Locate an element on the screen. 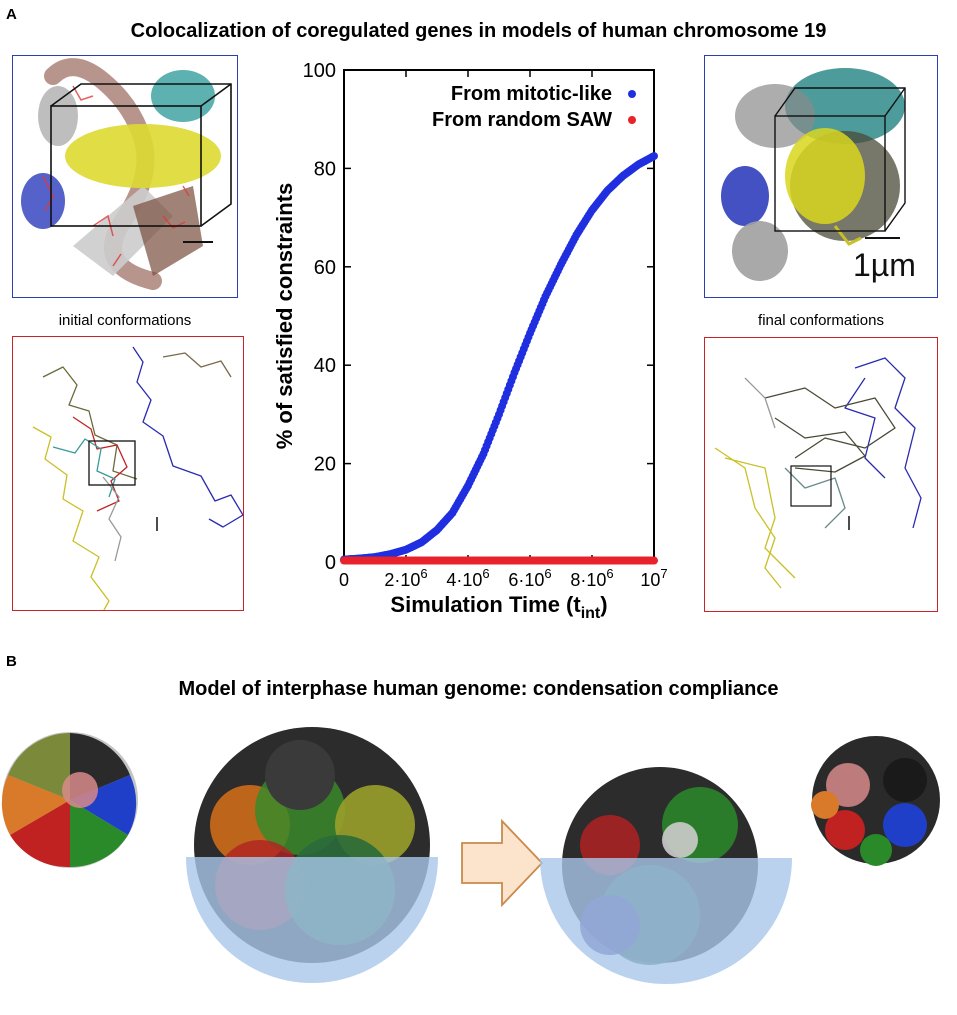 The width and height of the screenshot is (957, 1015). final-conformations-caption: final conformations is located at coordinates (821, 320).